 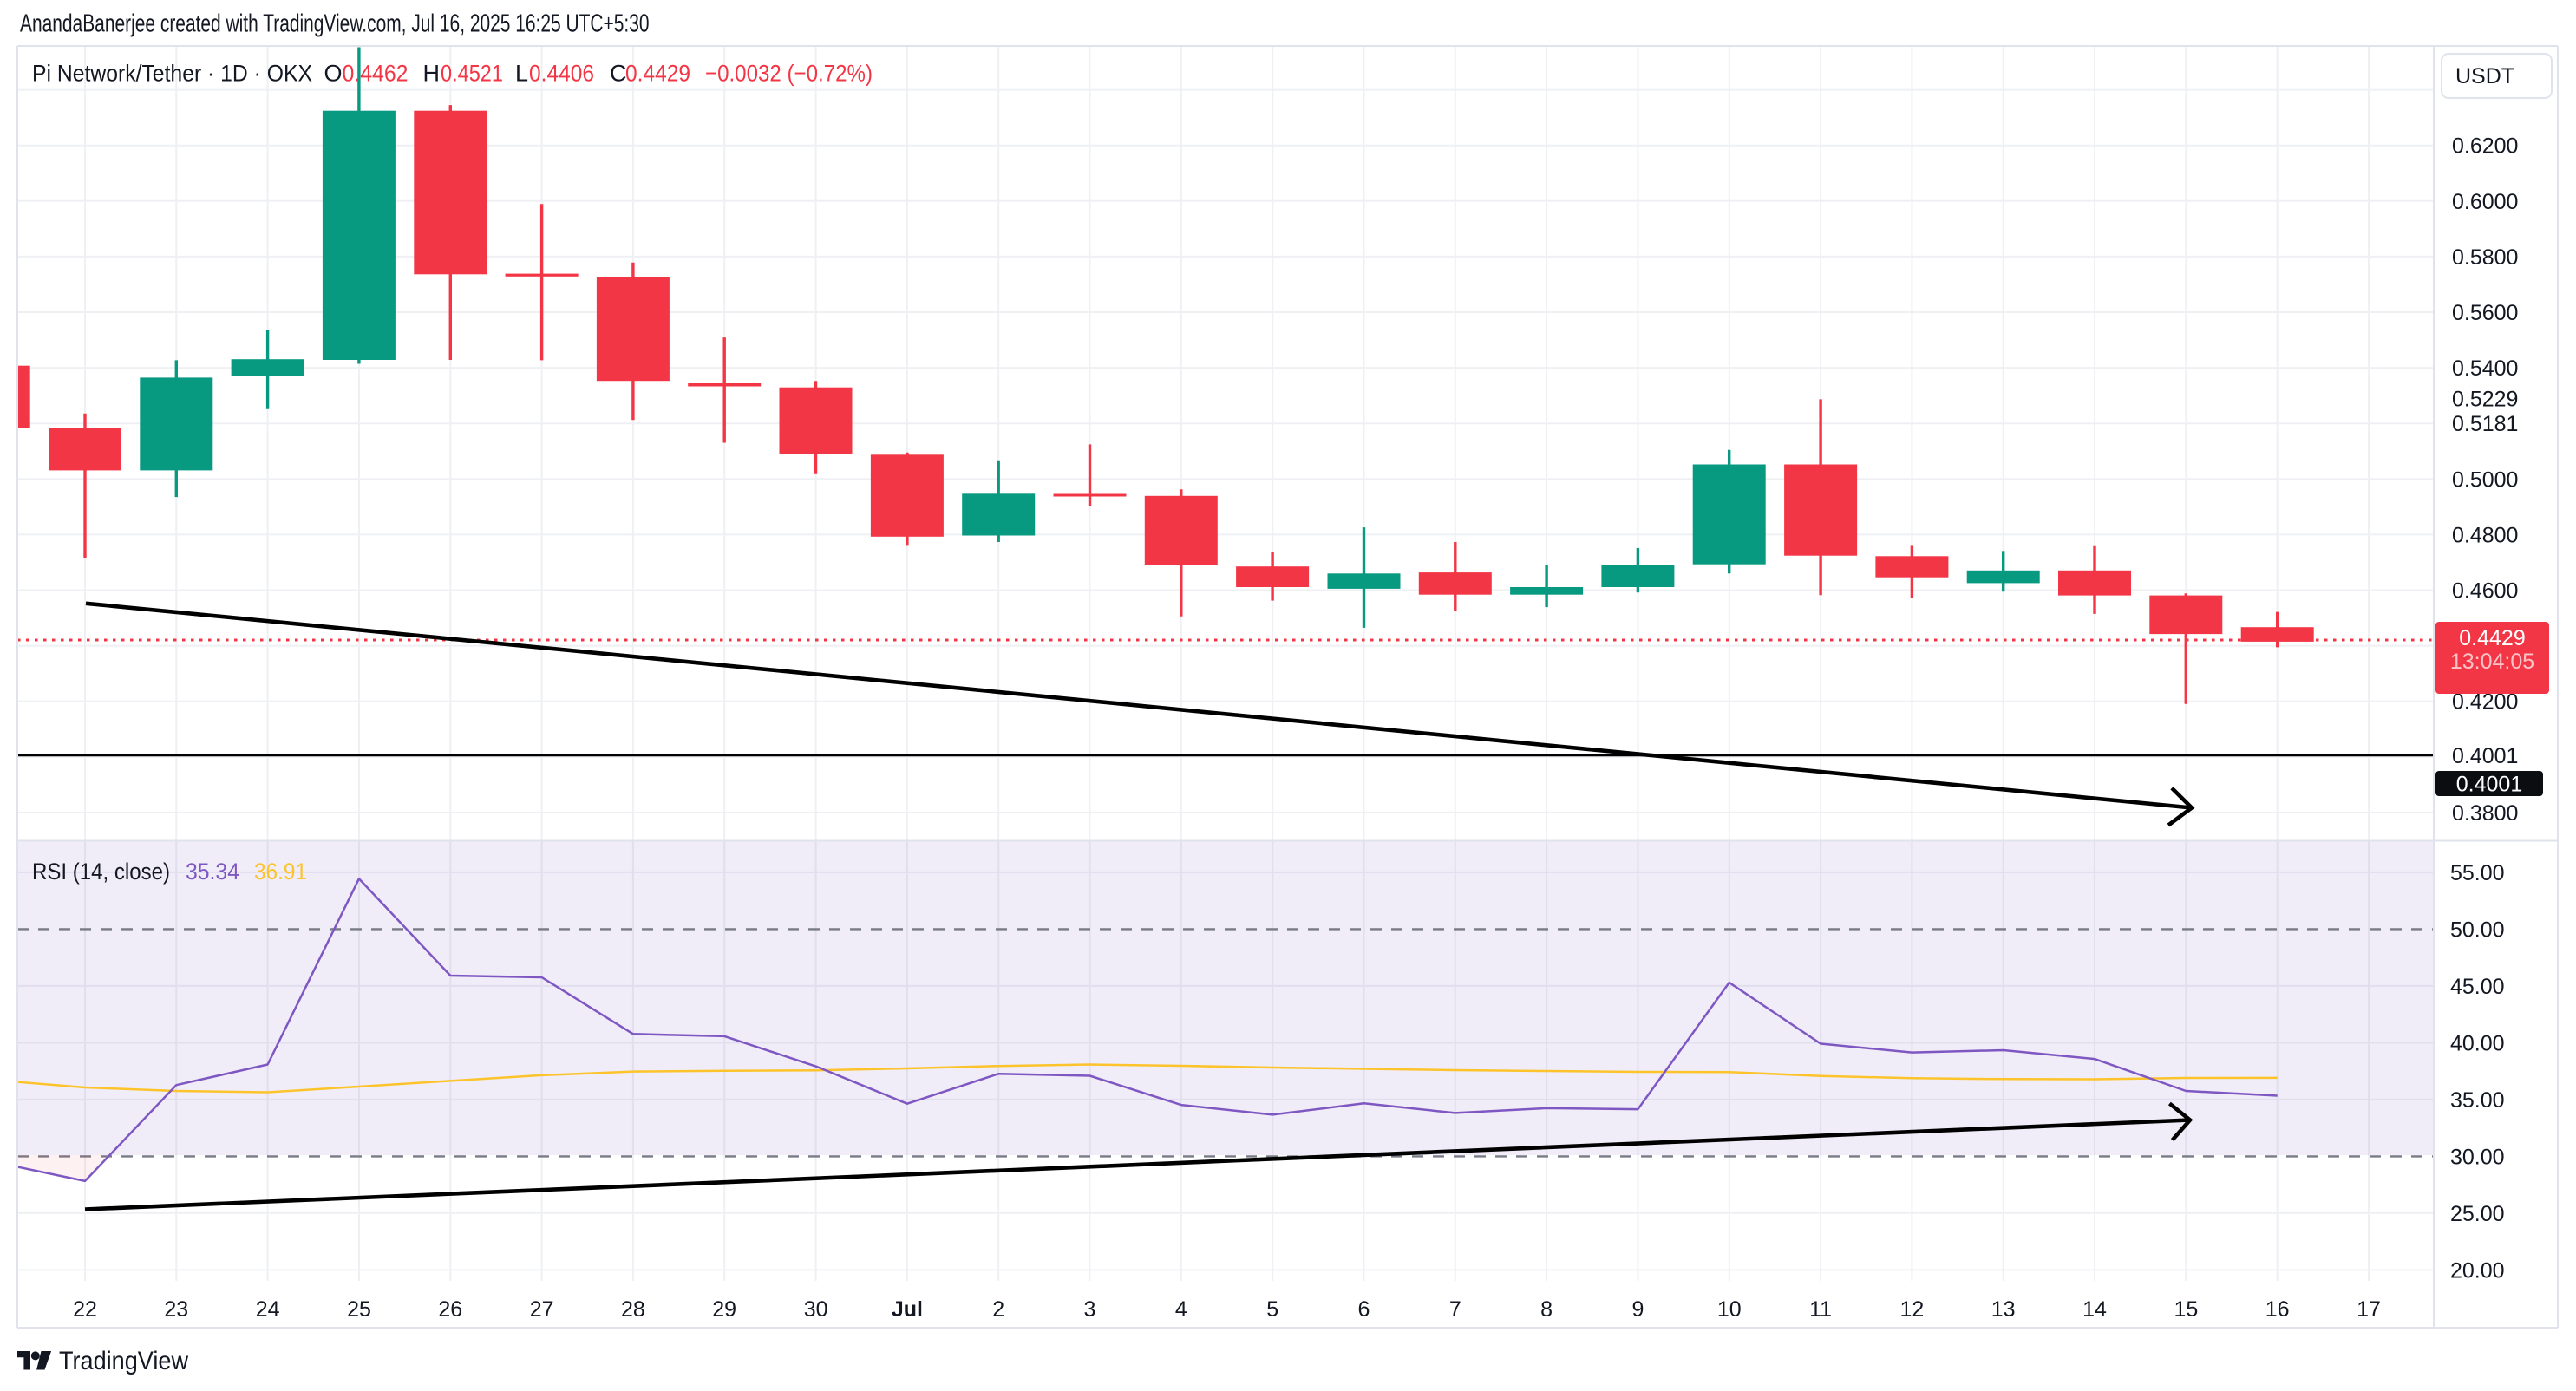 I want to click on svg-text: 13:04:05, so click(x=2492, y=662).